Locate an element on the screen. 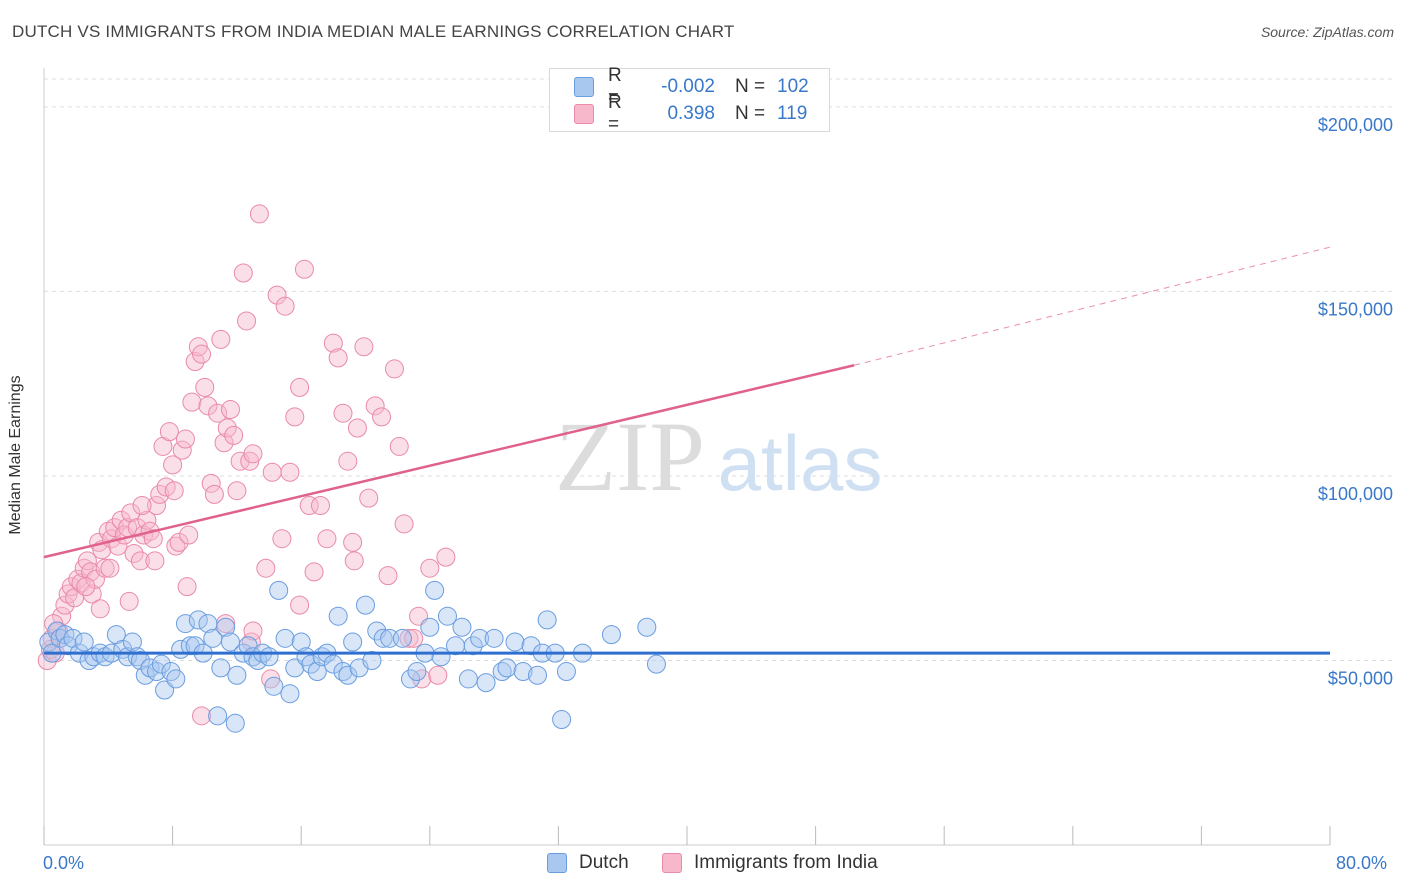  bottom-legend-india: Immigrants from India is located at coordinates (770, 863).